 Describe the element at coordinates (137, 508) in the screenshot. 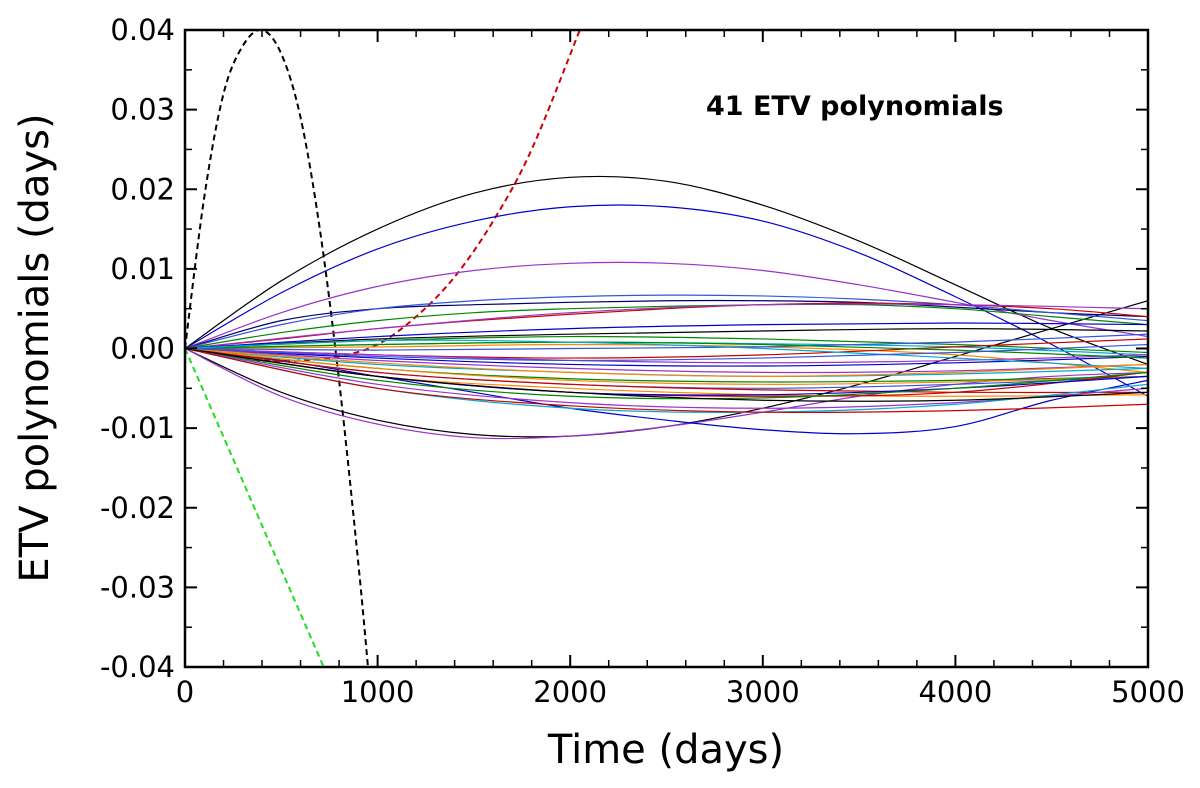

I see `y-tick-label: -0.02` at that location.